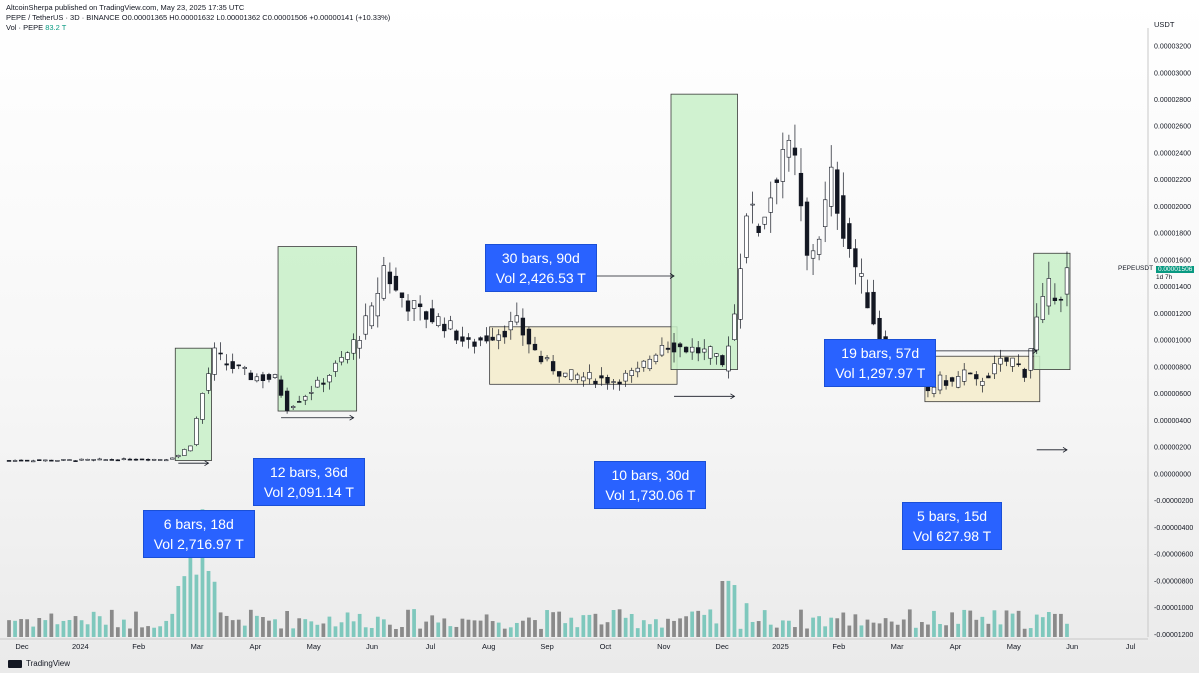 The image size is (1199, 673). Describe the element at coordinates (1014, 646) in the screenshot. I see `x-tick-label: May` at that location.